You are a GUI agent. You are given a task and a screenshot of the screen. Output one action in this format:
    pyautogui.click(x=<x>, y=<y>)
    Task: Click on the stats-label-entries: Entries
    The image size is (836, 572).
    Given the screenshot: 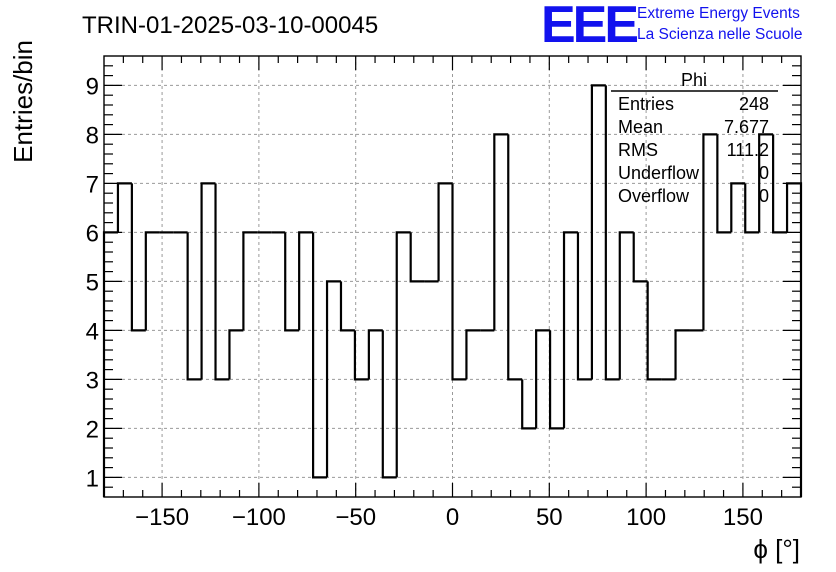 What is the action you would take?
    pyautogui.click(x=646, y=104)
    